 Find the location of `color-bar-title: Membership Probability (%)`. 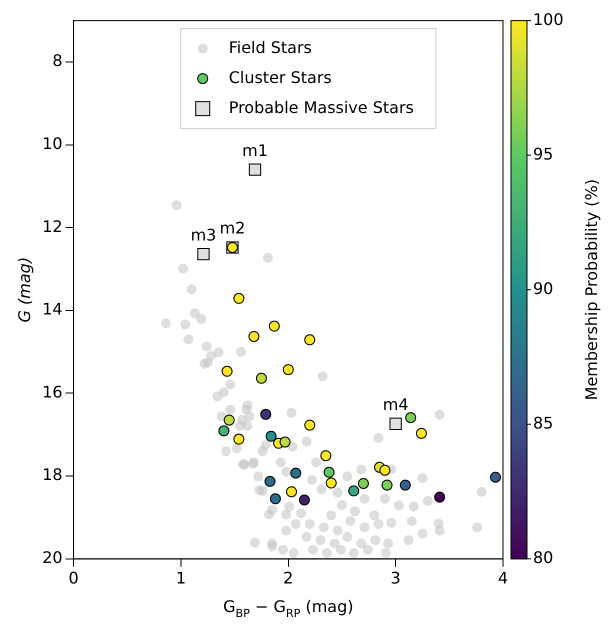

color-bar-title: Membership Probability (%) is located at coordinates (592, 289).